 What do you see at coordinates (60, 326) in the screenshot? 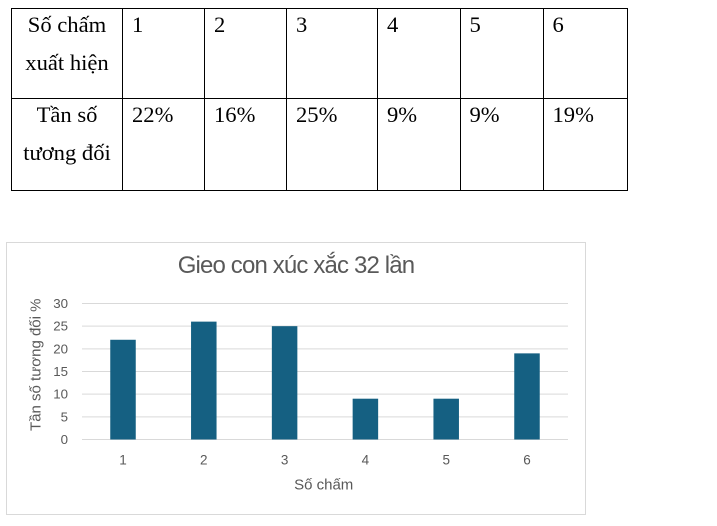
I see `svg-text: 25` at bounding box center [60, 326].